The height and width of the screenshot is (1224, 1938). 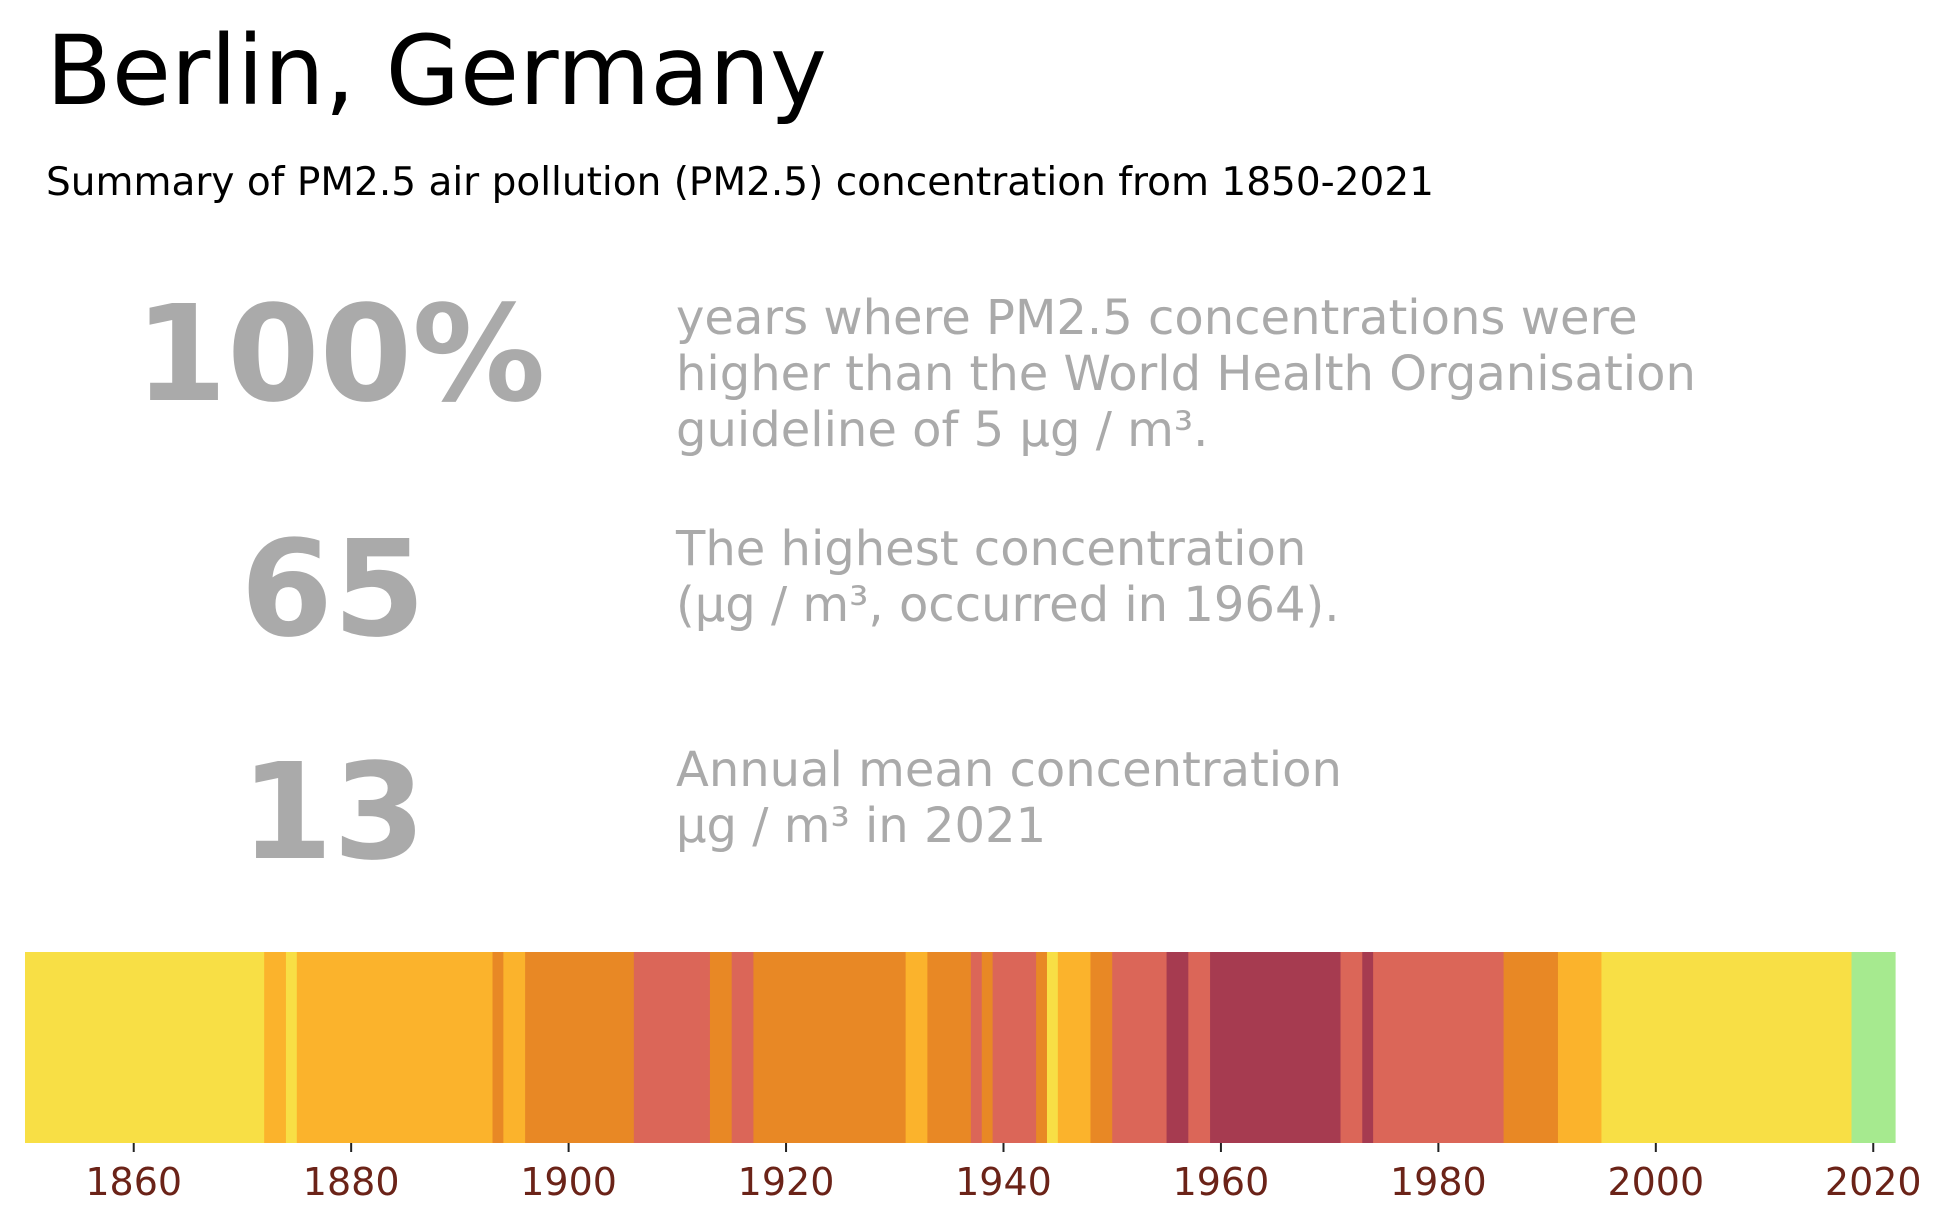 I want to click on stripe-1971-1973, so click(x=1351, y=1047).